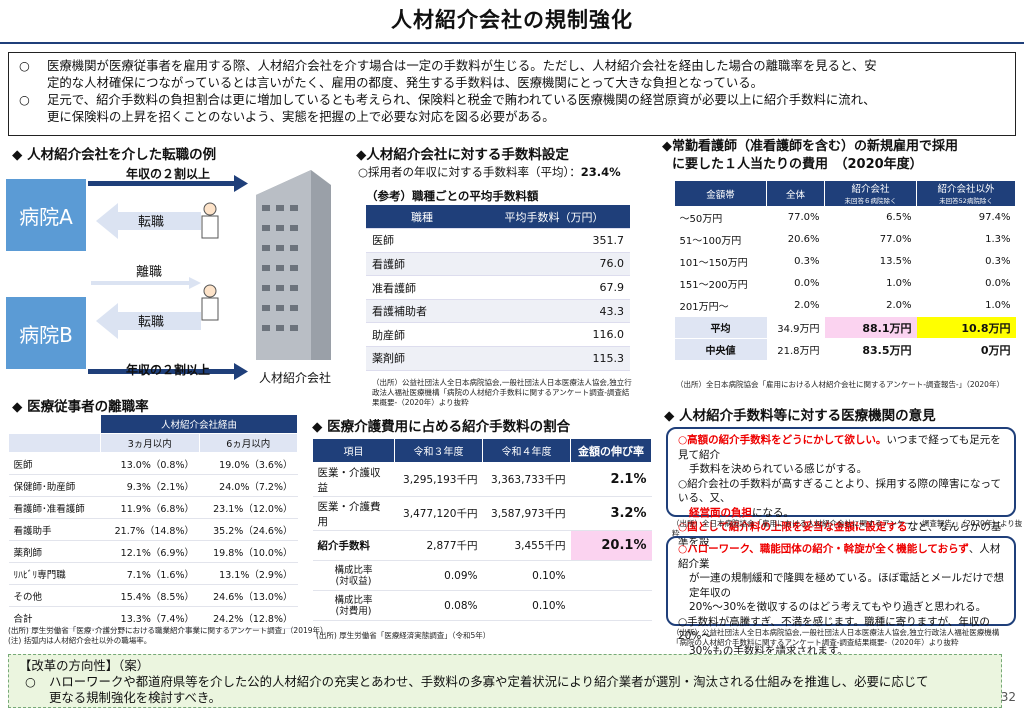 Image resolution: width=1024 pixels, height=713 pixels. I want to click on table-row: 51～100万円 20.6% 77.0% 1.3%, so click(845, 239).